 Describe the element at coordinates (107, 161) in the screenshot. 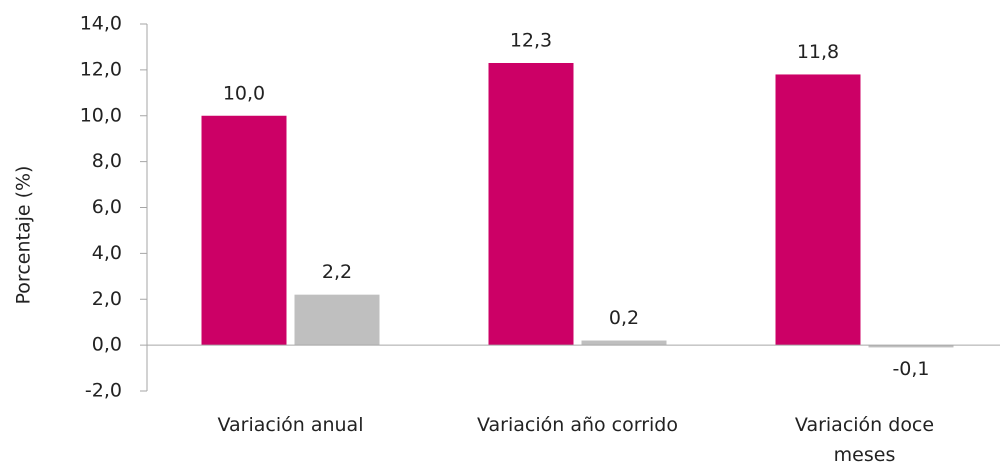

I see `y-tick-label: 8,0` at that location.